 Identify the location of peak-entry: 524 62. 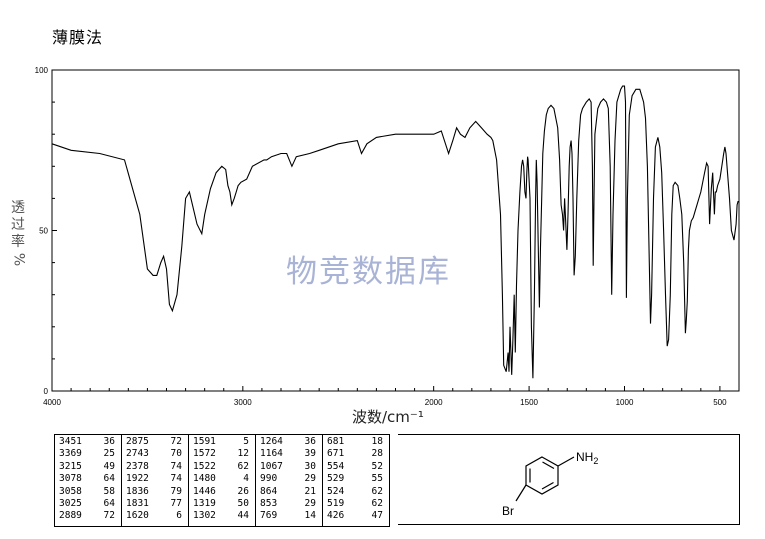
(355, 492).